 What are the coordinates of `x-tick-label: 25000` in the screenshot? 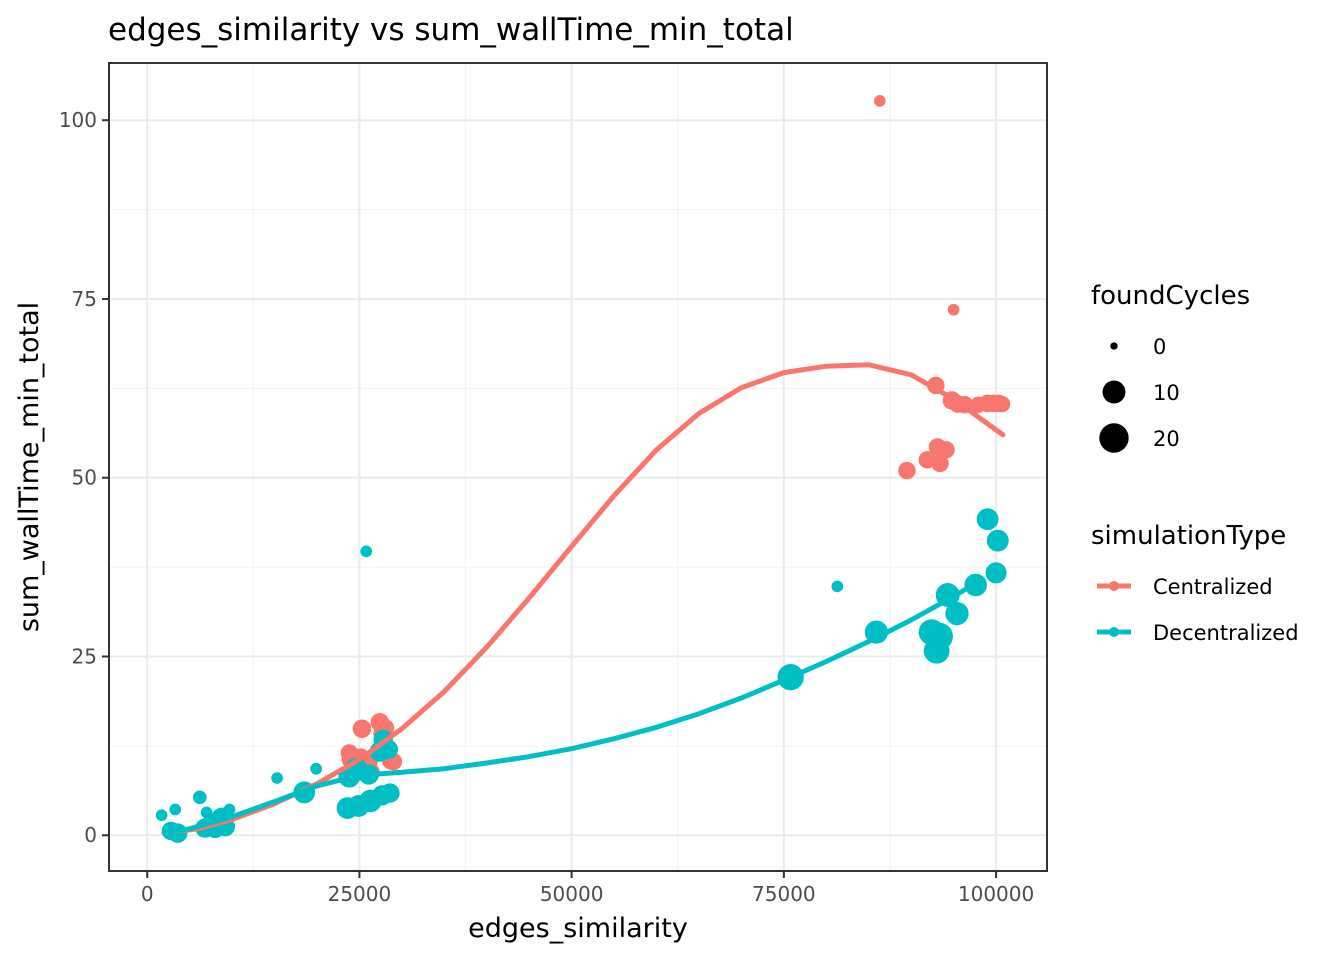 It's located at (360, 894).